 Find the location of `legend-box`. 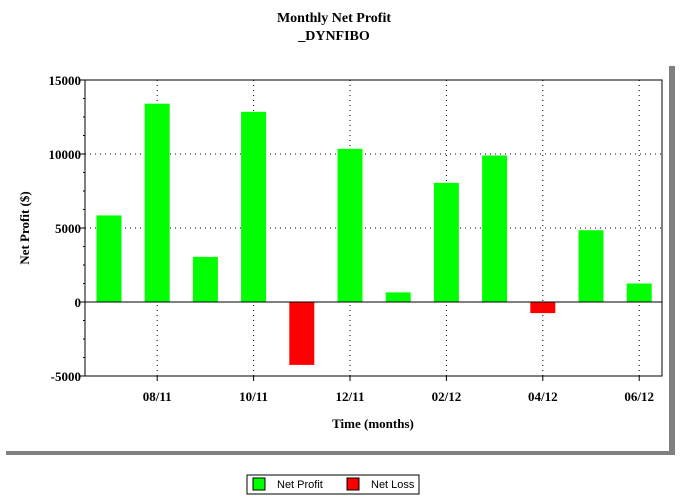

legend-box is located at coordinates (333, 484).